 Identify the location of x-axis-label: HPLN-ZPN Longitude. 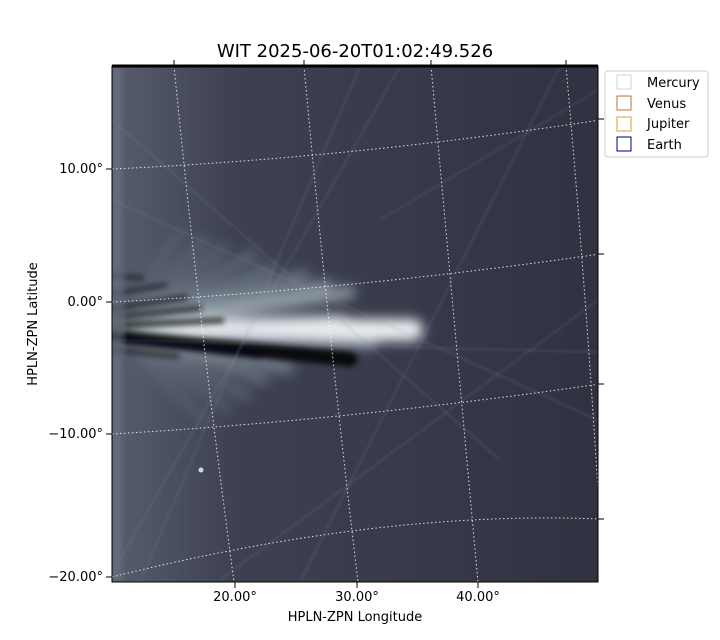
(355, 617).